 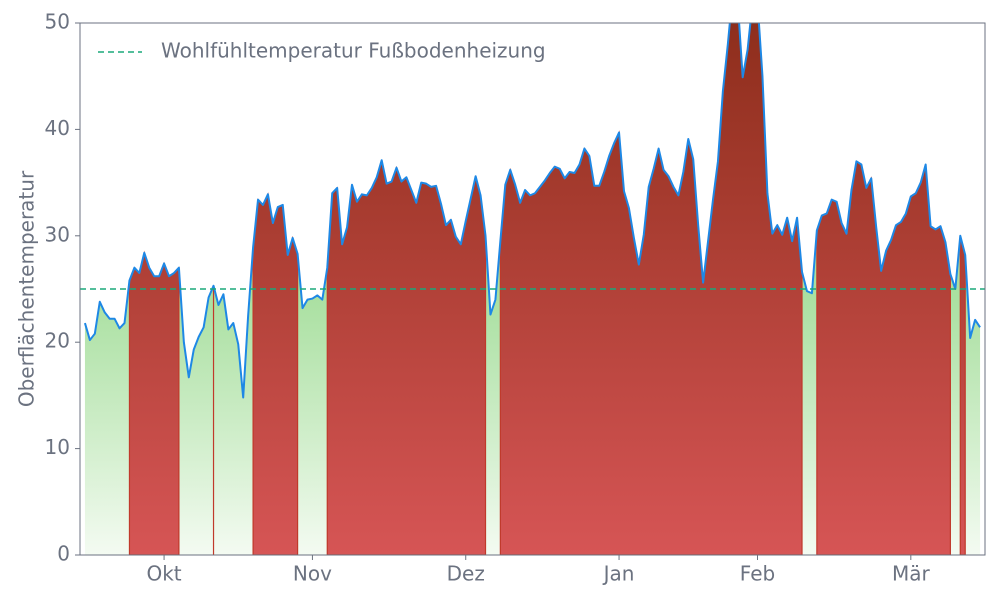 What do you see at coordinates (57, 22) in the screenshot?
I see `y-tick-label: 50` at bounding box center [57, 22].